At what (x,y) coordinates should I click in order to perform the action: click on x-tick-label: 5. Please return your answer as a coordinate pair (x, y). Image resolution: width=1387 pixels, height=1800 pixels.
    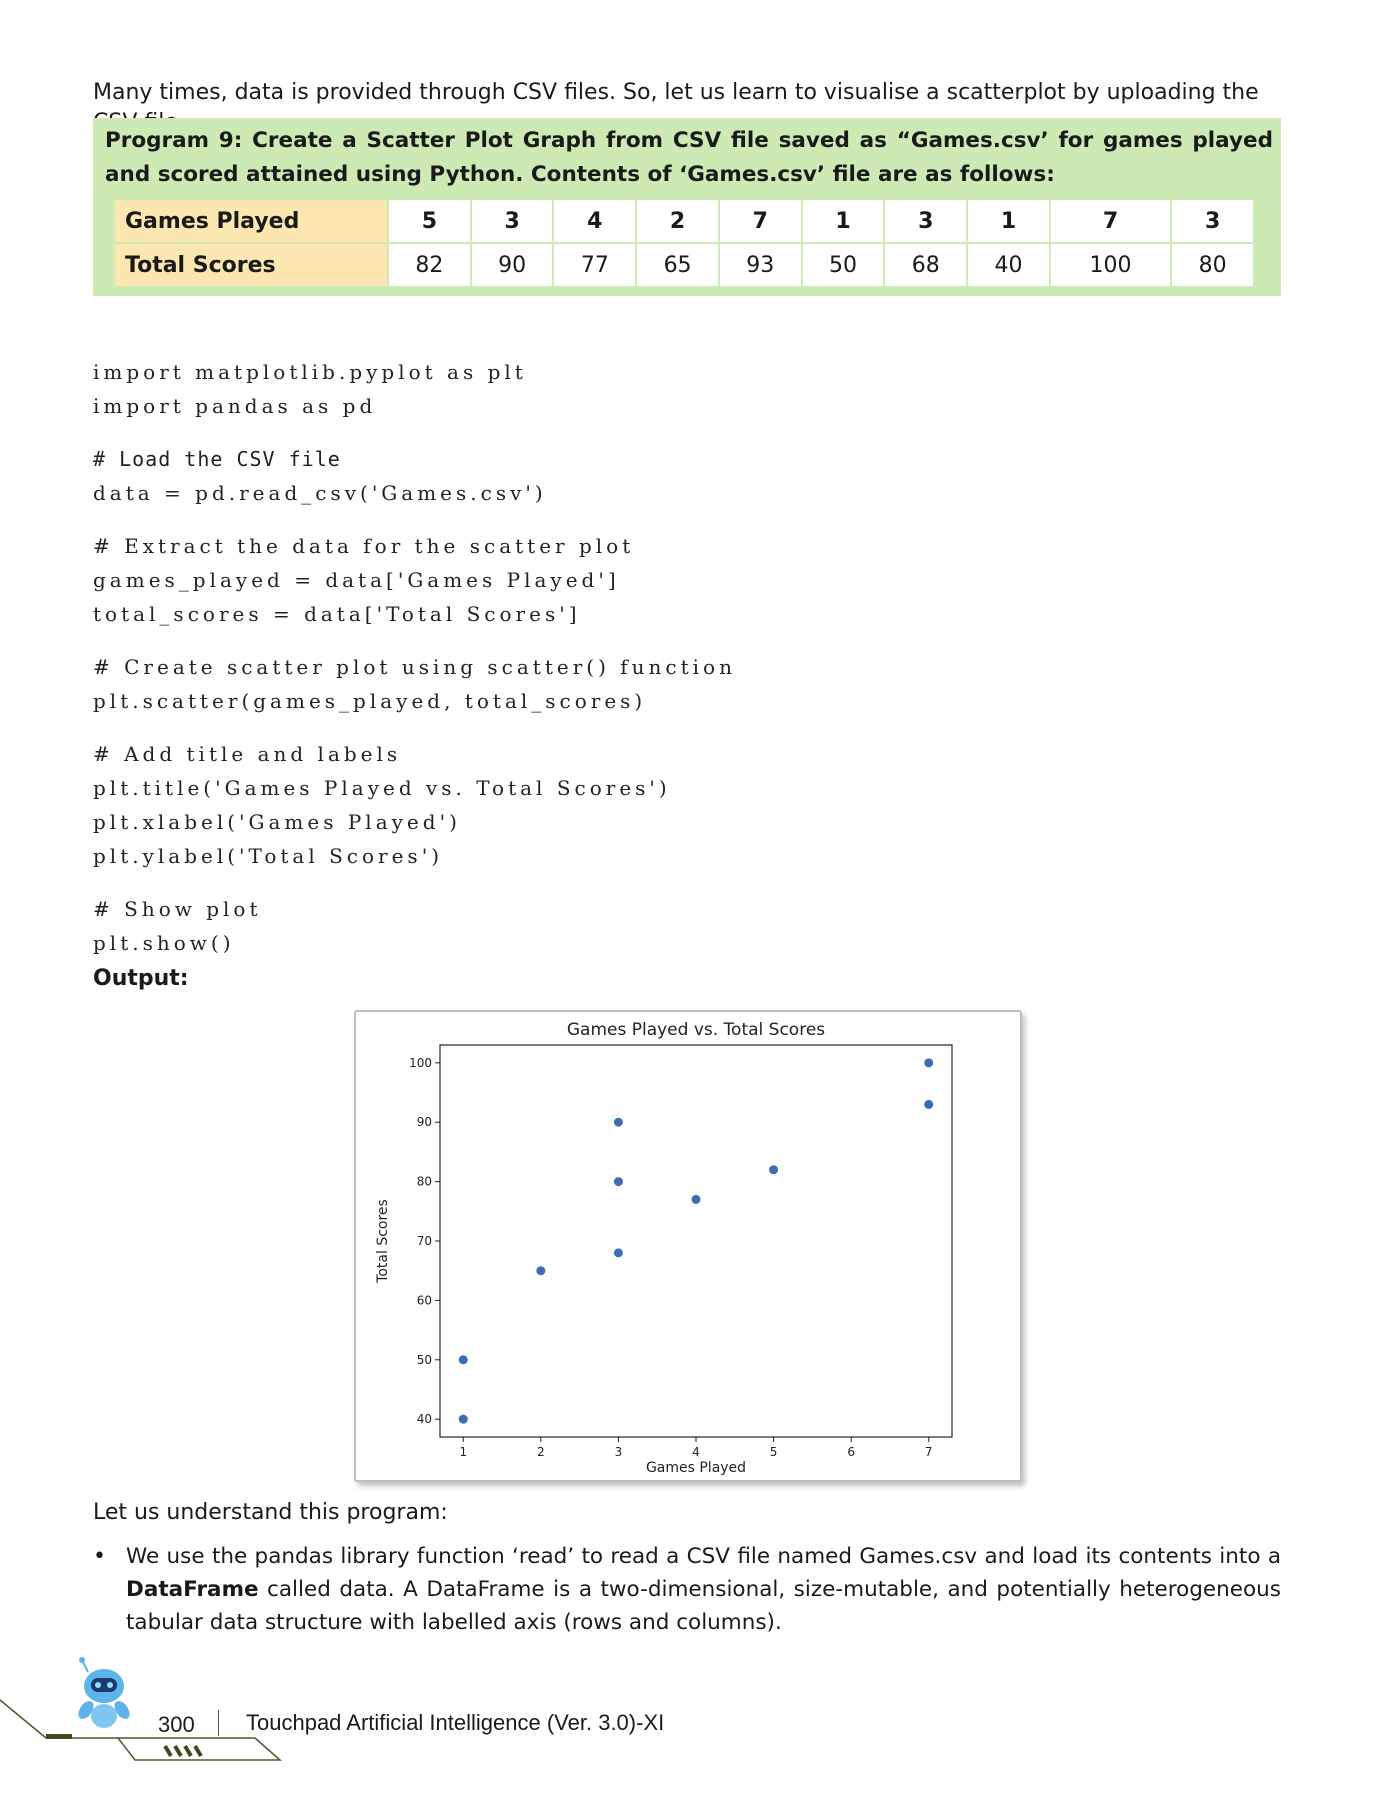
    Looking at the image, I should click on (774, 1452).